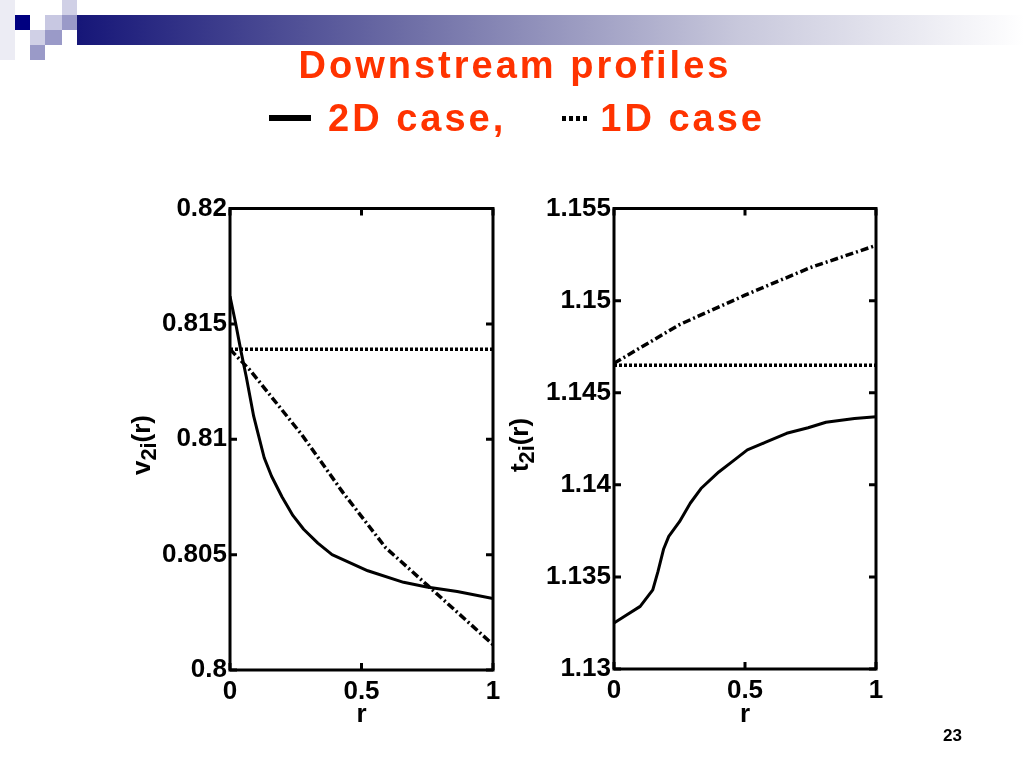 The width and height of the screenshot is (1024, 768). Describe the element at coordinates (578, 390) in the screenshot. I see `y-tick-label: 1.145` at that location.